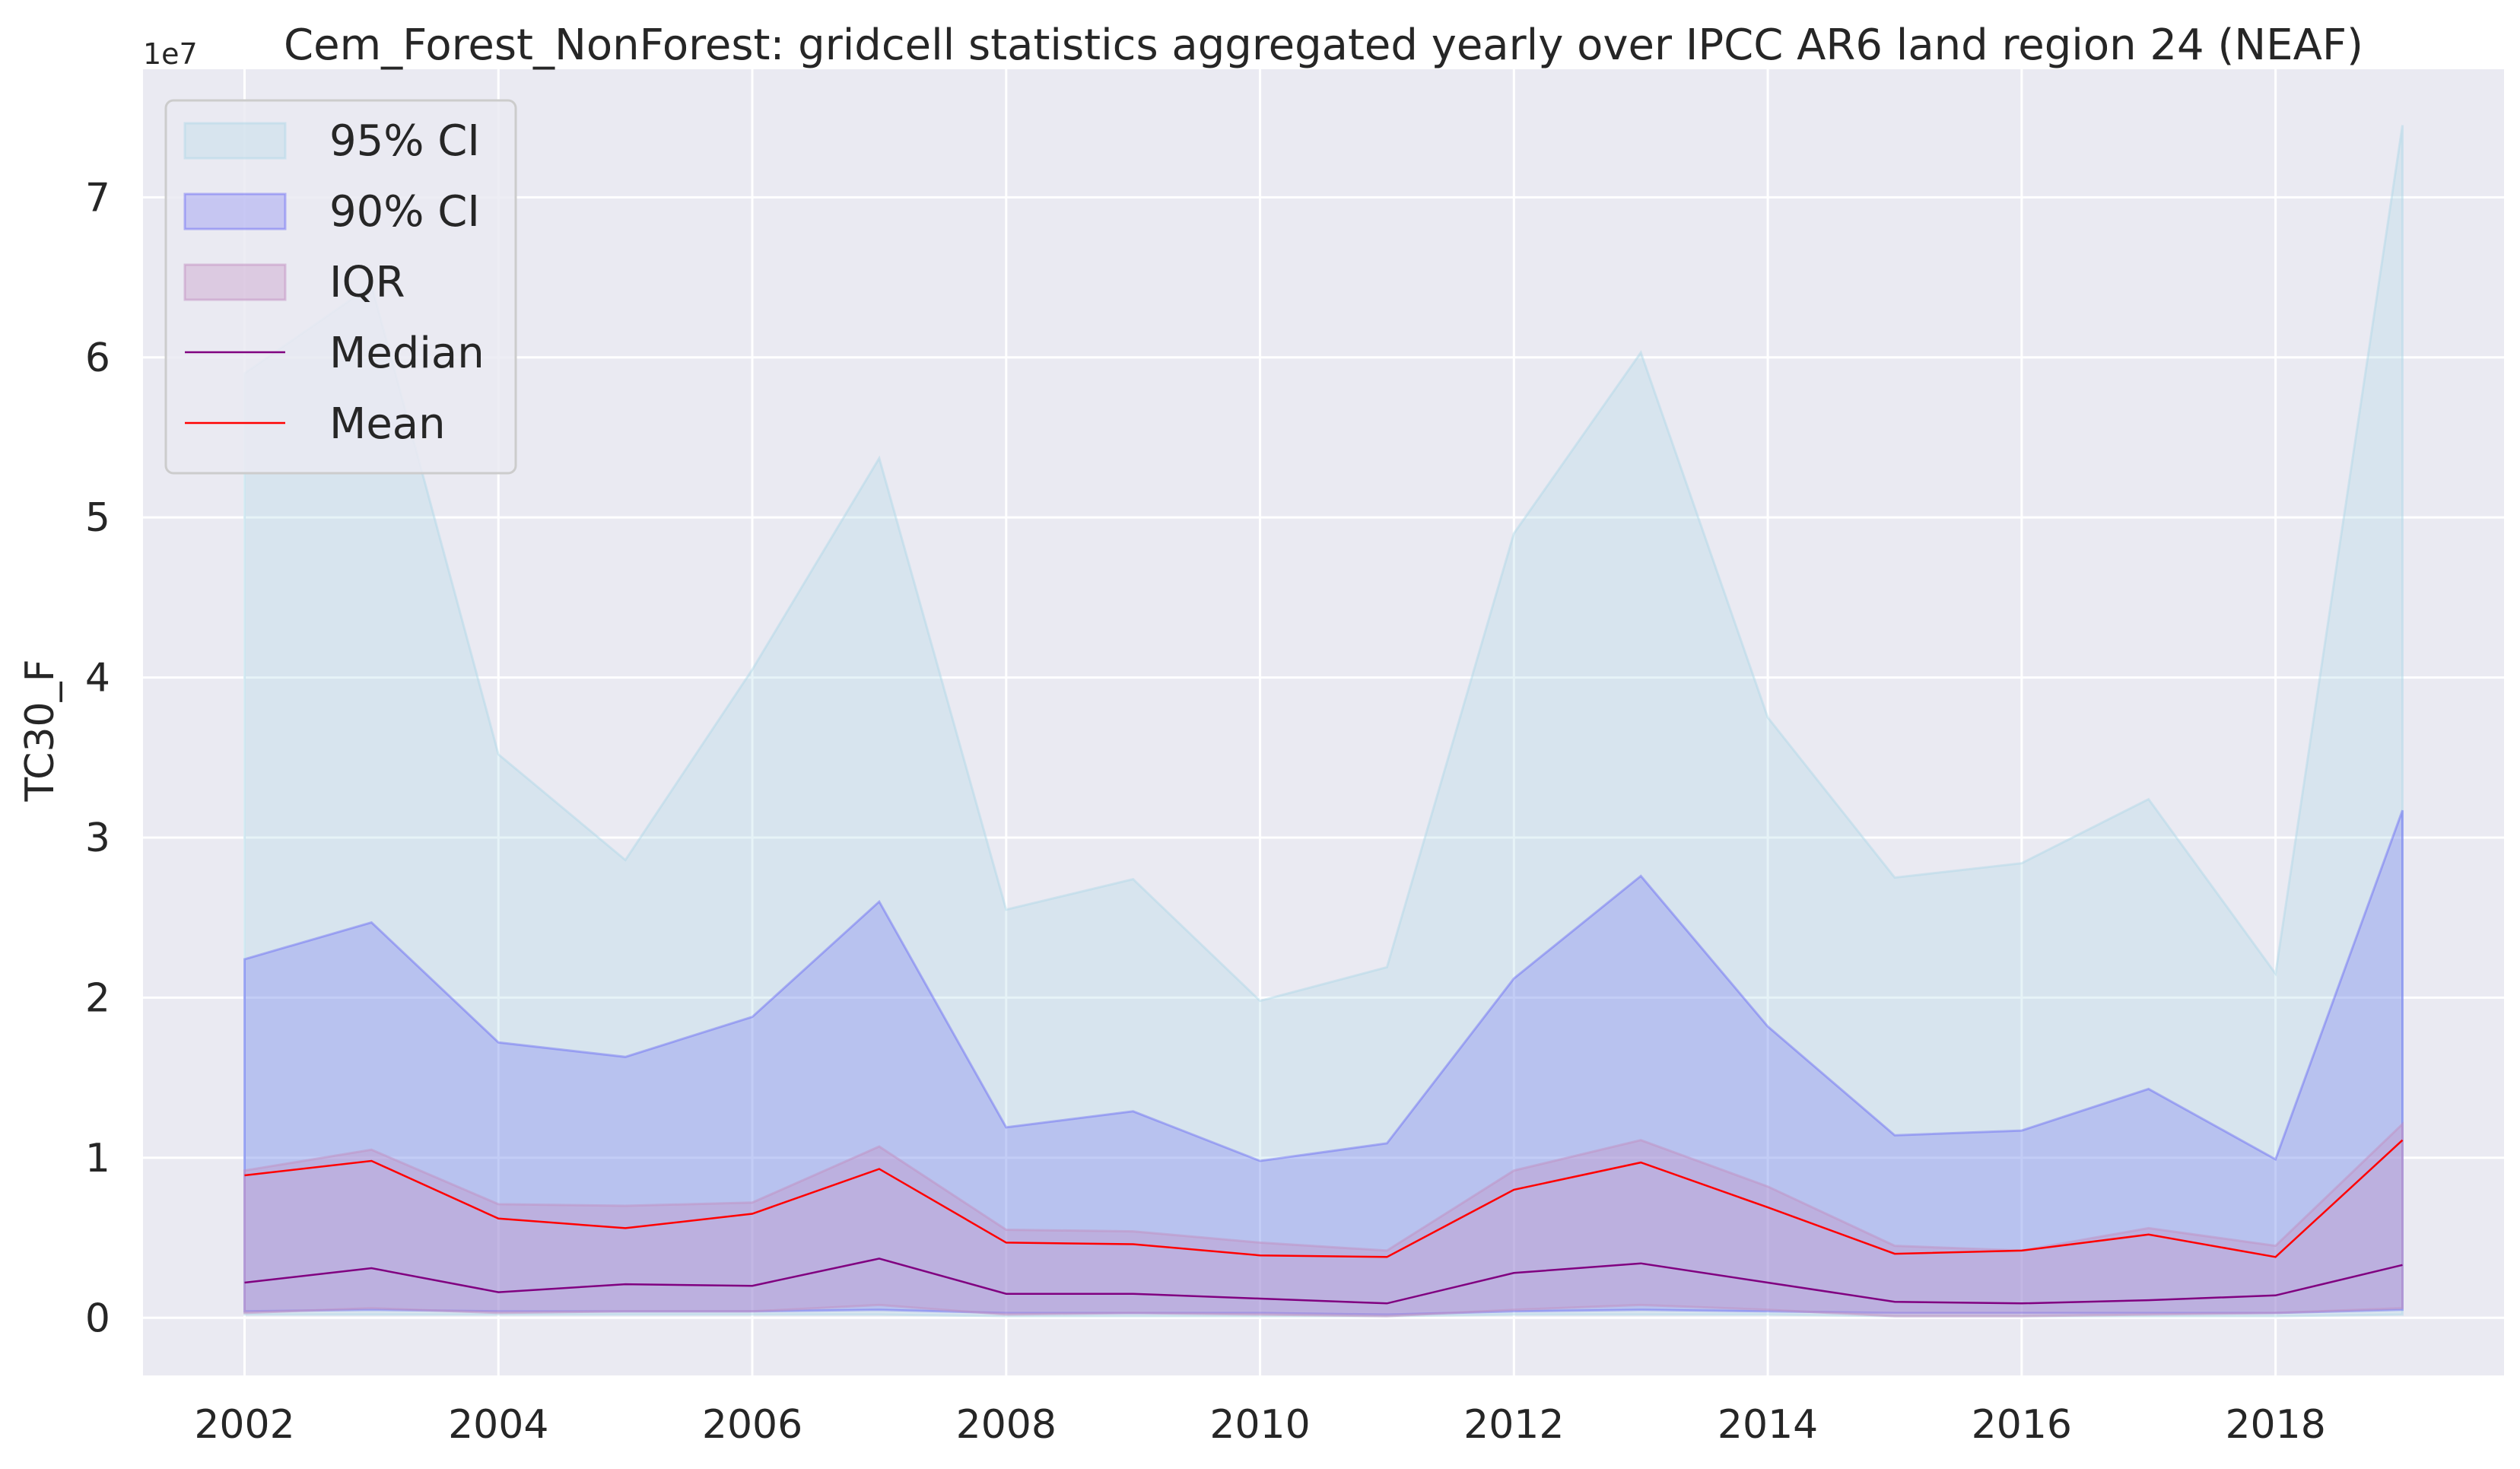  I want to click on x-axis-ticks: 2002 2004 2006 2008 2010 2012 2014 2016 2018, so click(1259, 1425).